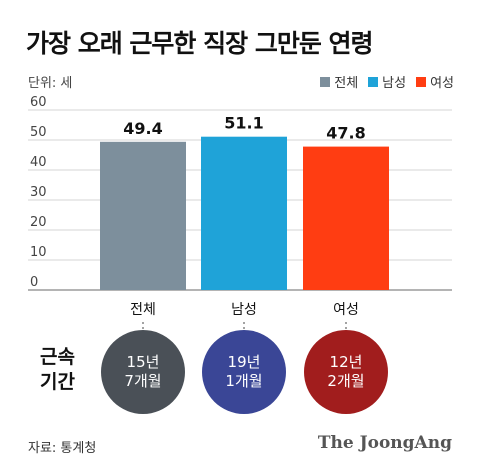  What do you see at coordinates (57, 382) in the screenshot?
I see `tenure-title-line2: 기간` at bounding box center [57, 382].